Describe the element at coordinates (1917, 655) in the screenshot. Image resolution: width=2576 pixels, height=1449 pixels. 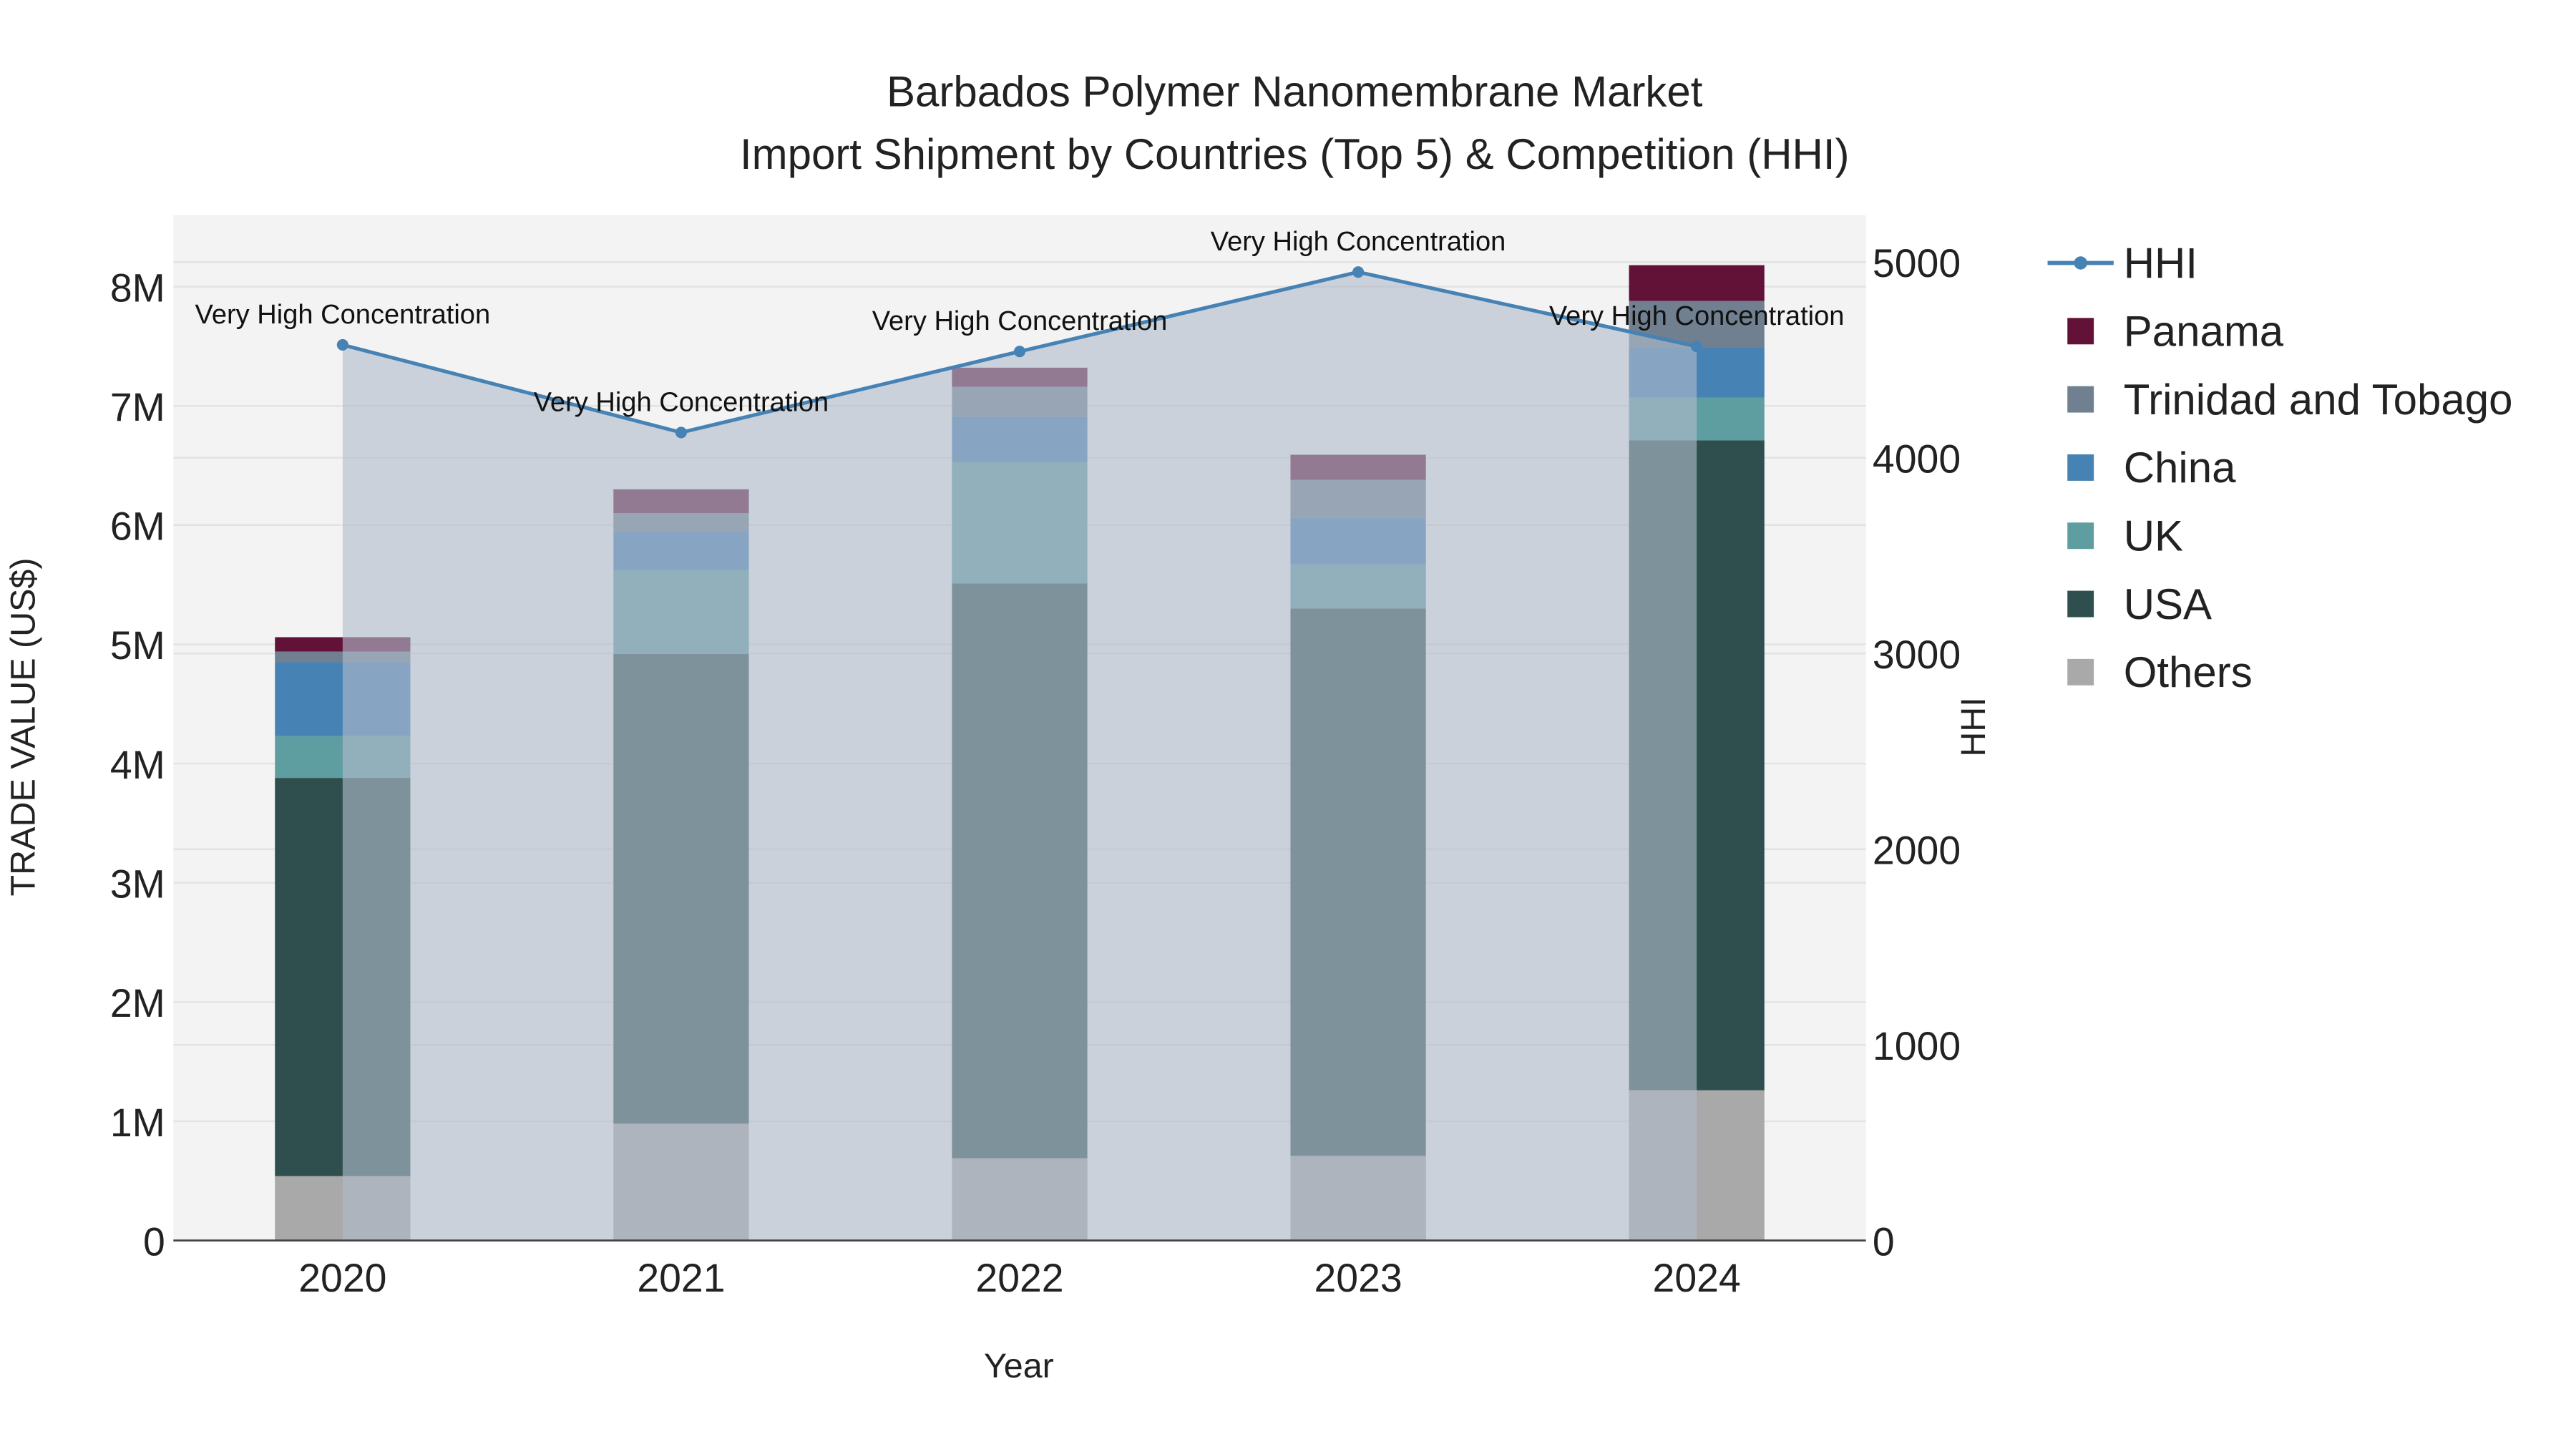
I see `y2-tick-label: 3000` at that location.